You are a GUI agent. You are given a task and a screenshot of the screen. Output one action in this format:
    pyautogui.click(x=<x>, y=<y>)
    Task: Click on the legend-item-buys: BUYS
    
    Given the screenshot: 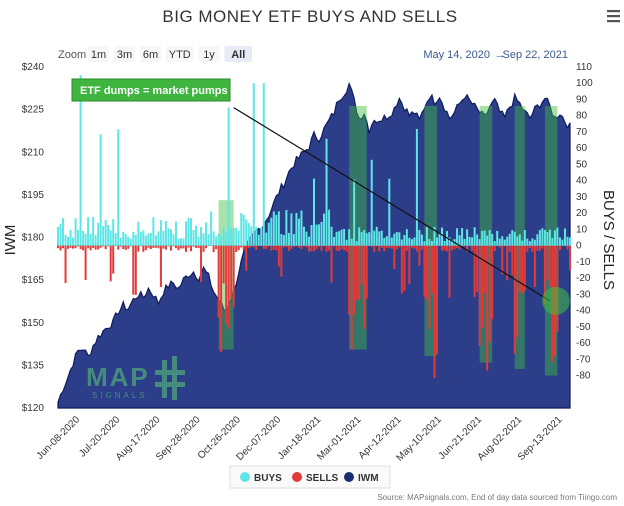 What is the action you would take?
    pyautogui.click(x=261, y=478)
    